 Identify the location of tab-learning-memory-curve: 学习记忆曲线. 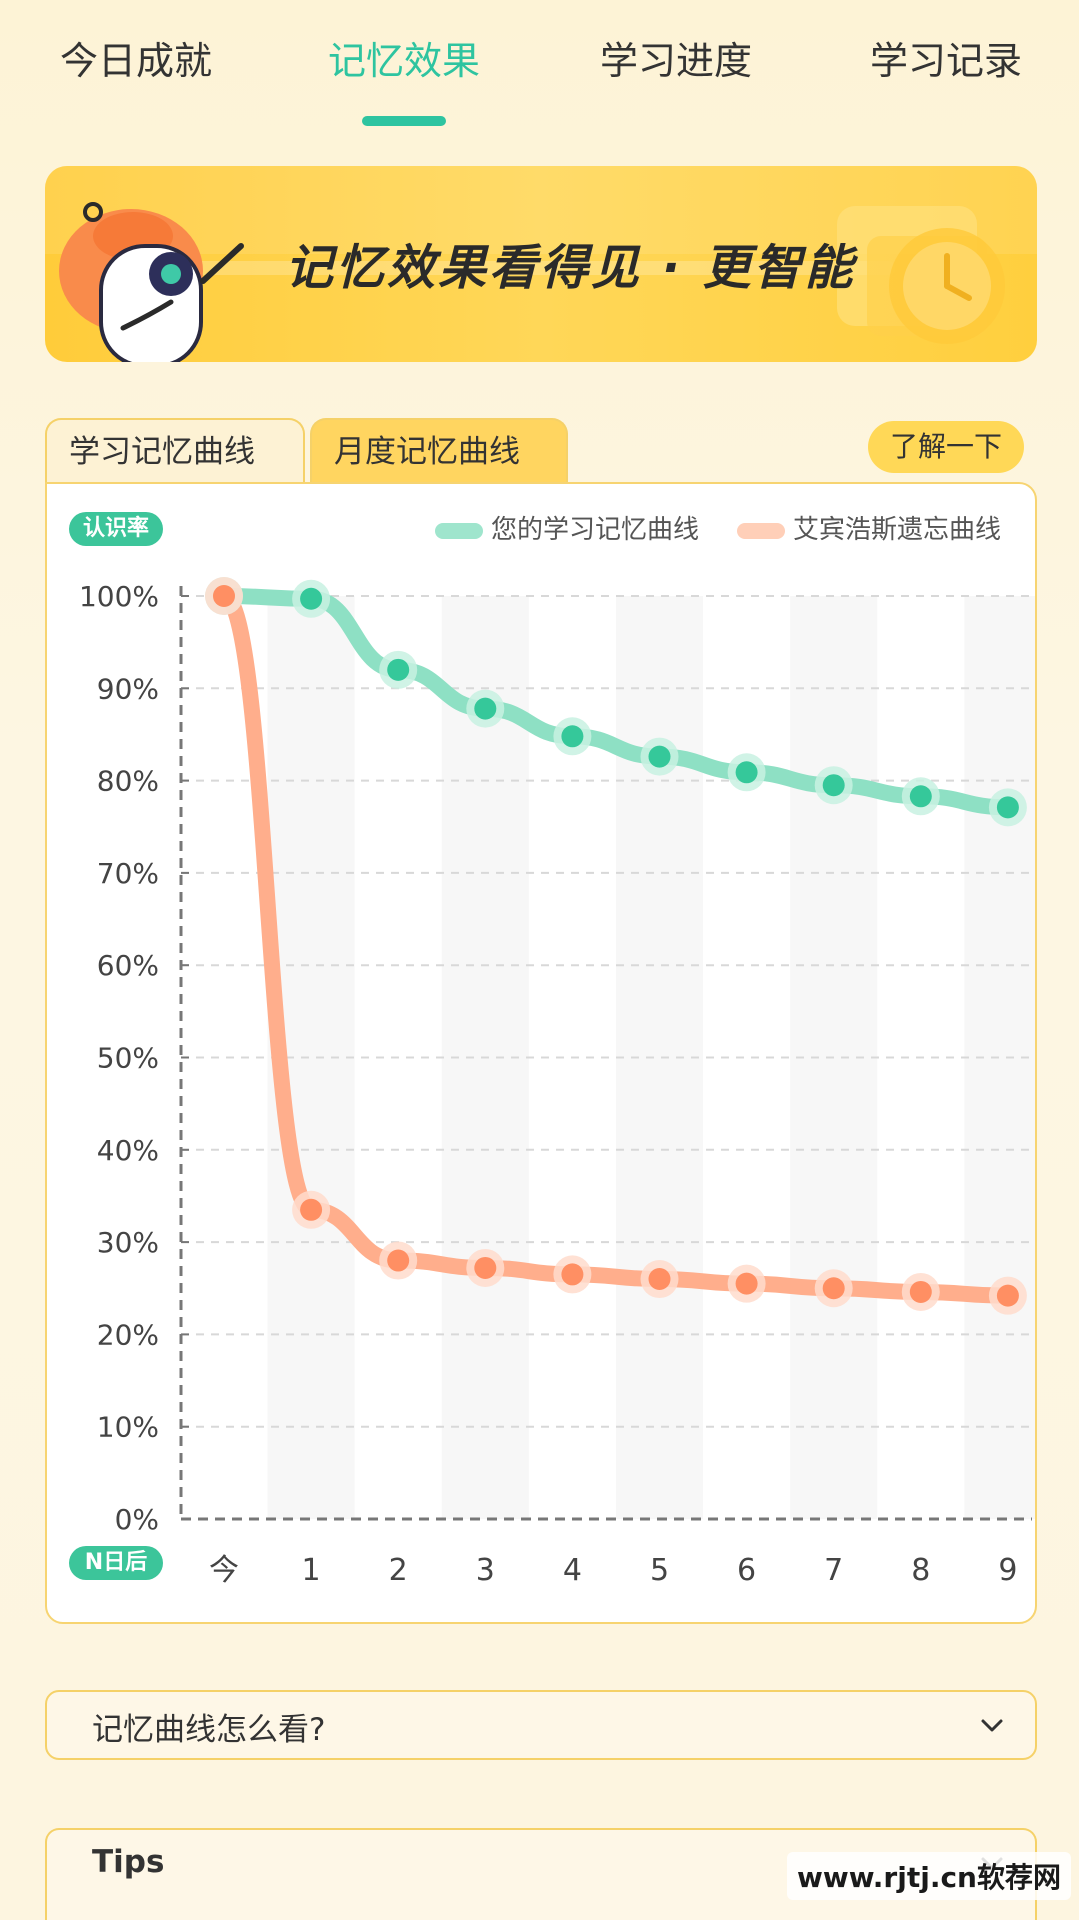
(175, 450).